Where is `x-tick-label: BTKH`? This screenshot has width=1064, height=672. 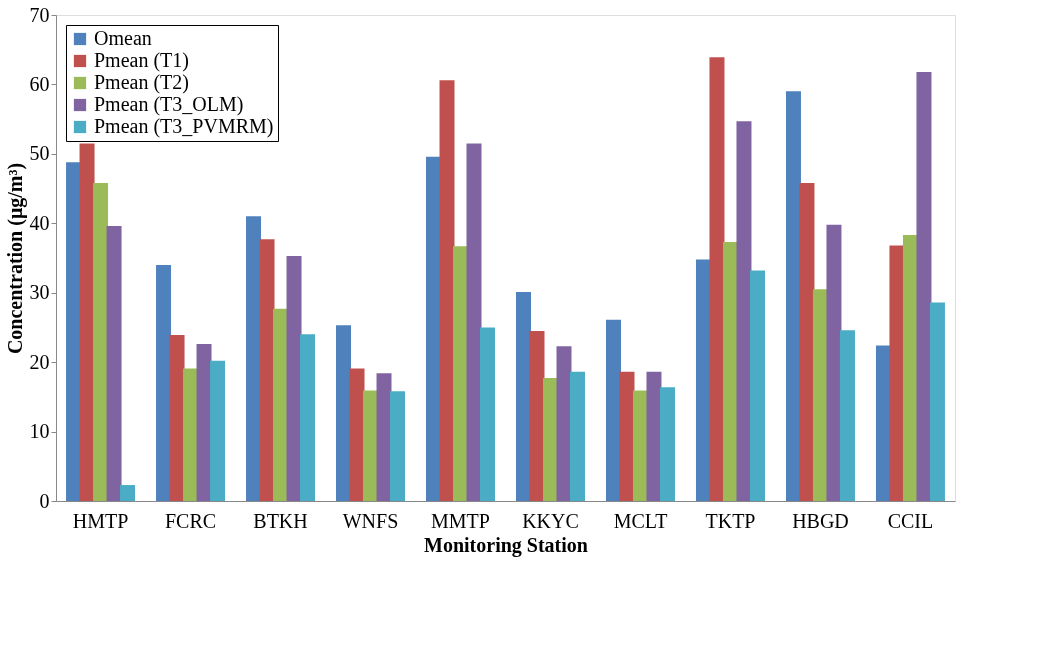 x-tick-label: BTKH is located at coordinates (280, 520).